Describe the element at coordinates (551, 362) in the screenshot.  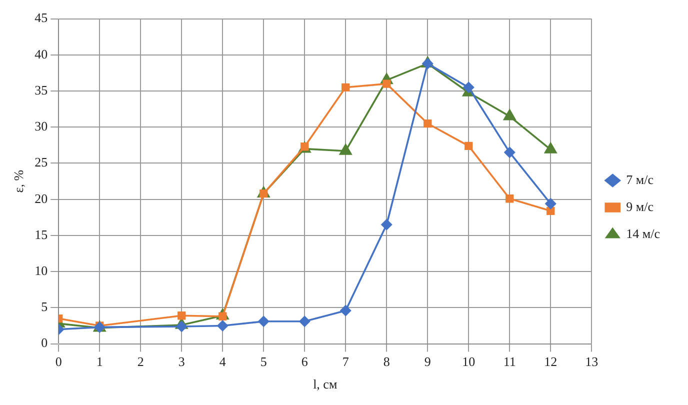
I see `x-tick-label: 12` at that location.